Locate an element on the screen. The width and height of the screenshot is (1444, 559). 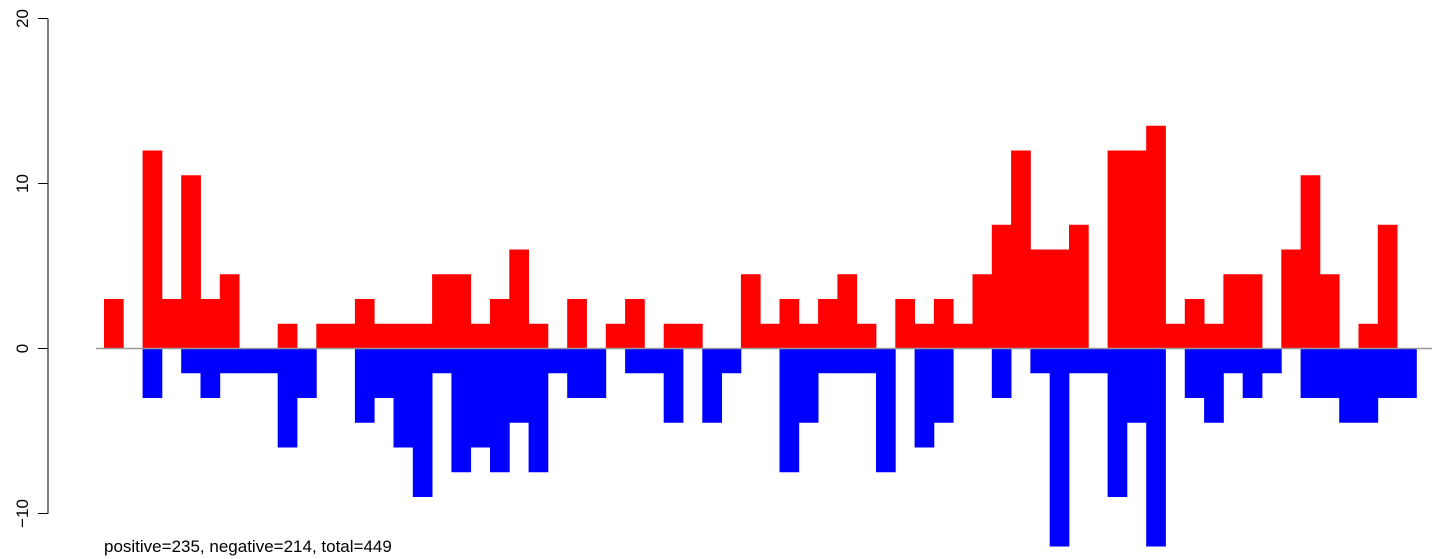
y-tick-label: 20 is located at coordinates (22, 18).